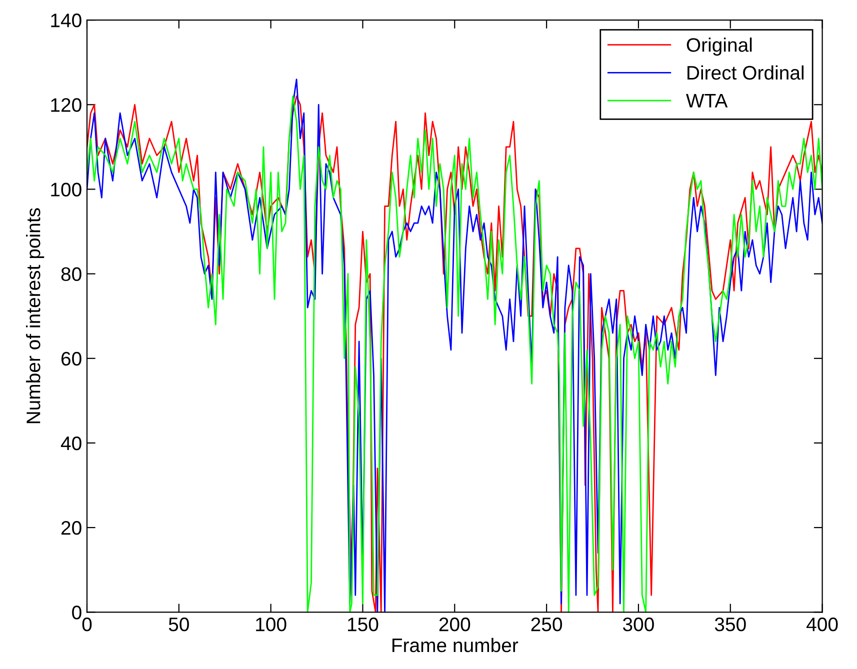 The image size is (857, 669). Describe the element at coordinates (363, 625) in the screenshot. I see `x-tick-label: 150` at that location.